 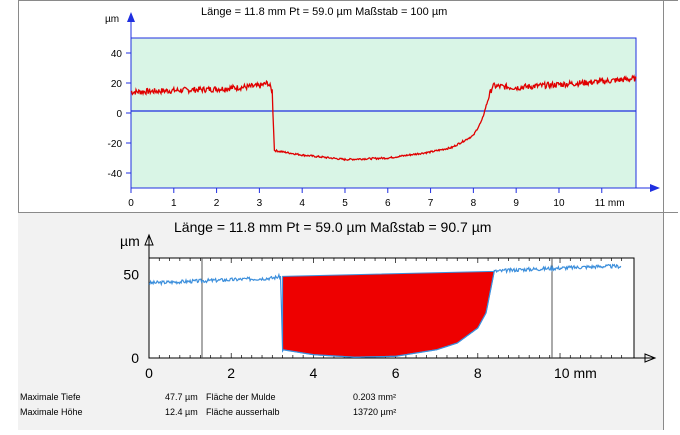 I want to click on right-border, so click(x=663, y=215).